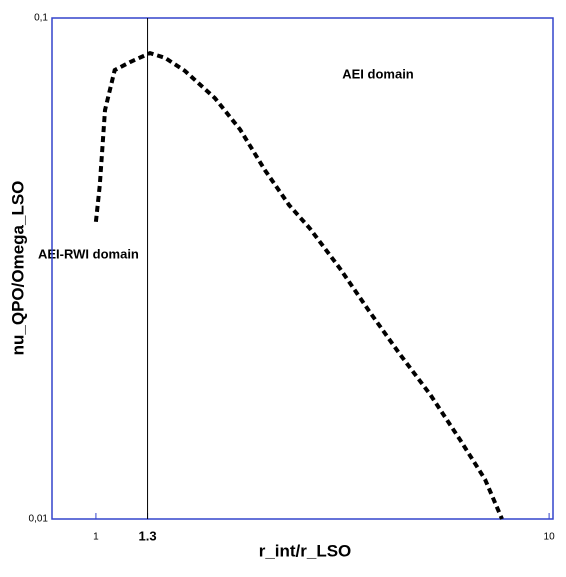  What do you see at coordinates (39, 519) in the screenshot?
I see `y-tick-label: 0,01` at bounding box center [39, 519].